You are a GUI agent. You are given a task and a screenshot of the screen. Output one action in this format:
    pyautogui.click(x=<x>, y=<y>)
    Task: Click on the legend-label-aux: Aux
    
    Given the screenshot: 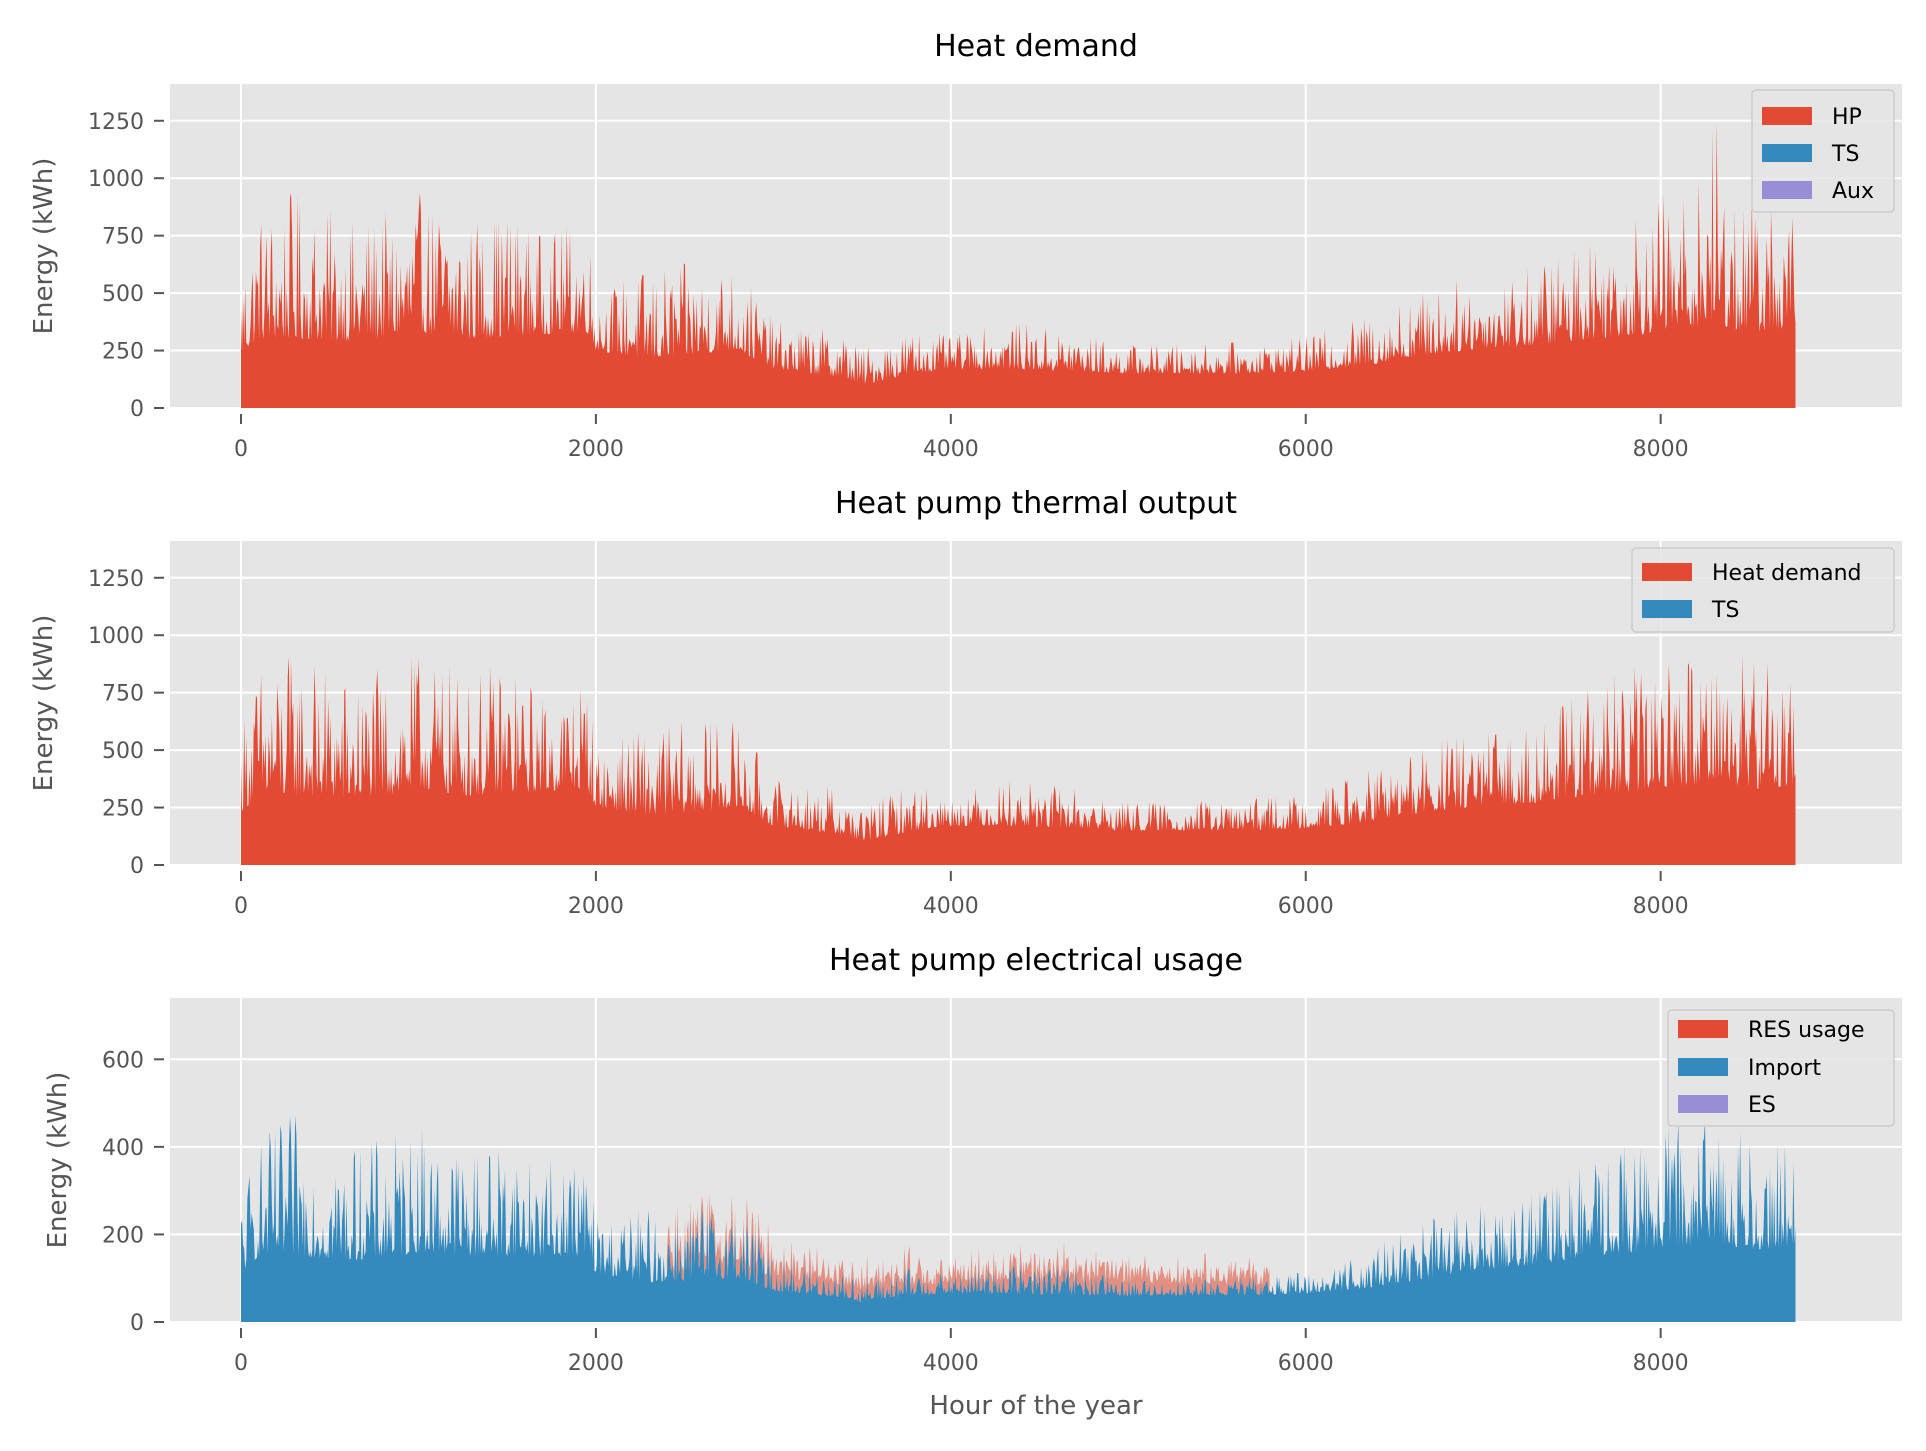 What is the action you would take?
    pyautogui.click(x=1853, y=191)
    